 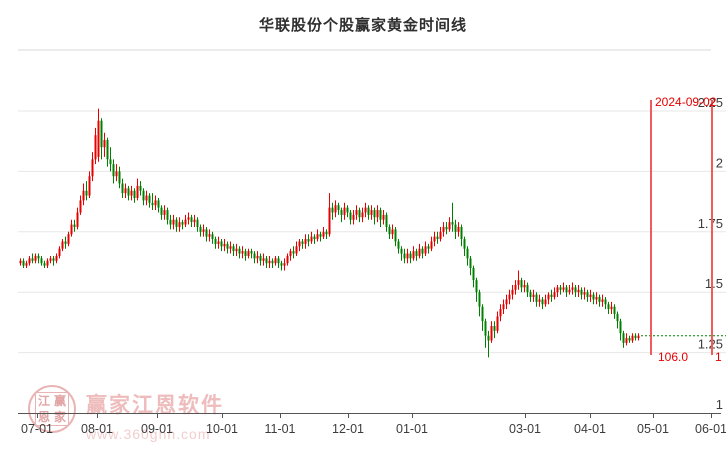 What do you see at coordinates (653, 429) in the screenshot?
I see `svg-text: 05-01` at bounding box center [653, 429].